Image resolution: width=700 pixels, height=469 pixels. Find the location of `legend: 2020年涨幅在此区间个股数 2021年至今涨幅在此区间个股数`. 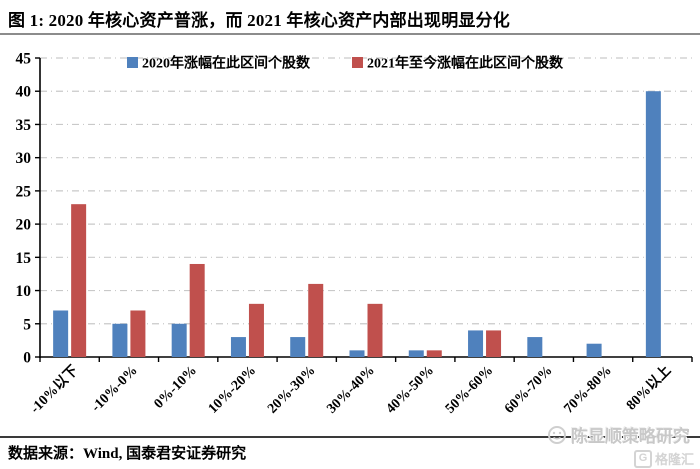

legend: 2020年涨幅在此区间个股数 2021年至今涨幅在此区间个股数 is located at coordinates (345, 63).